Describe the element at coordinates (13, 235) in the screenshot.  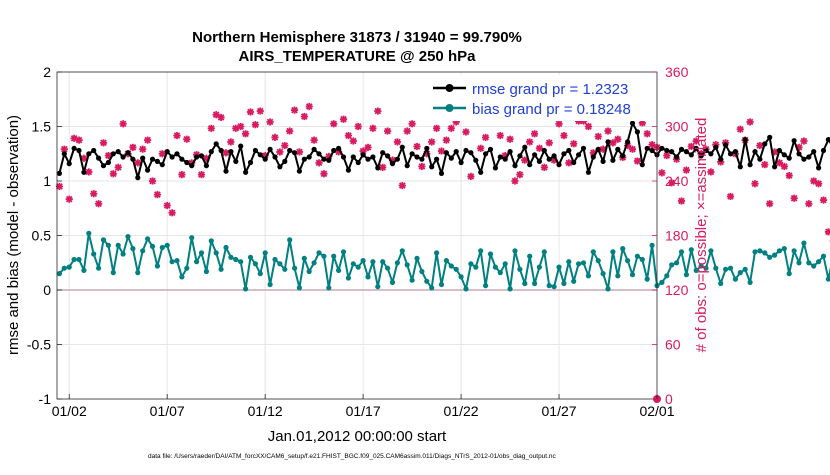
I see `y-axis-label-left: rmse and bias (model - observation)` at that location.